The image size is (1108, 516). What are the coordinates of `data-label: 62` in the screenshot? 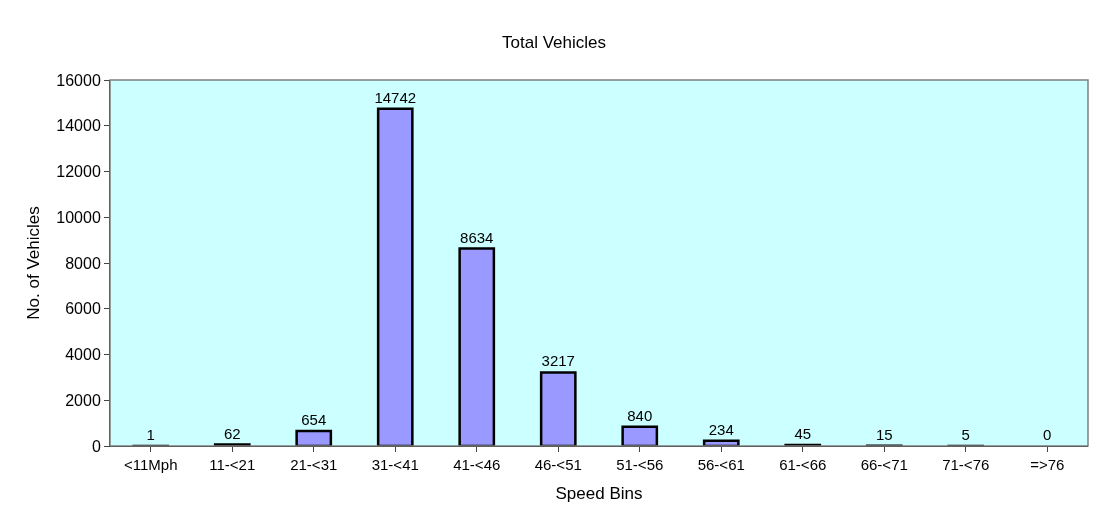 It's located at (232, 433).